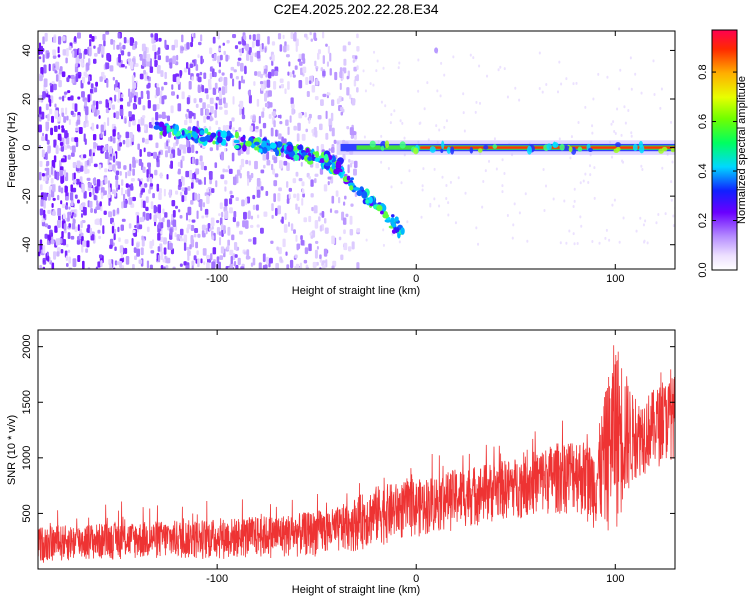 This screenshot has width=750, height=600. I want to click on spectrogram-ytick-label: -40, so click(27, 245).